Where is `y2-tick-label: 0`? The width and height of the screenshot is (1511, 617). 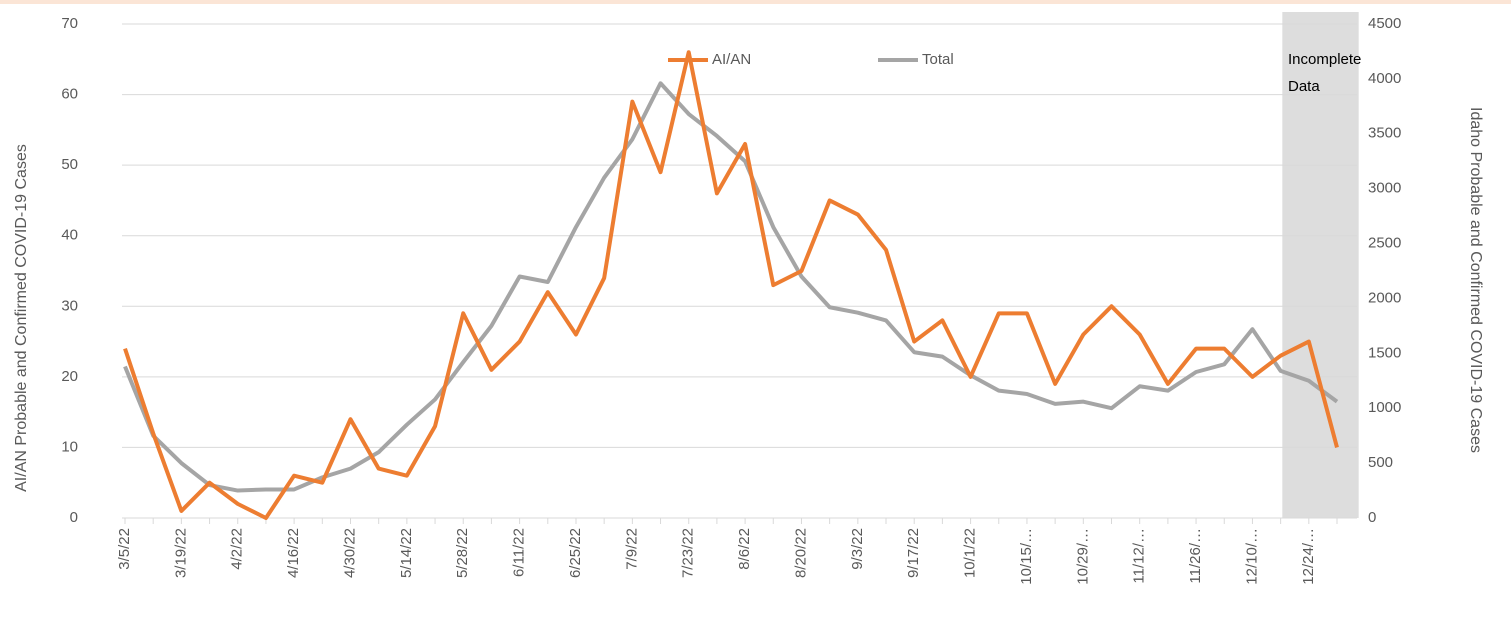 y2-tick-label: 0 is located at coordinates (1372, 517).